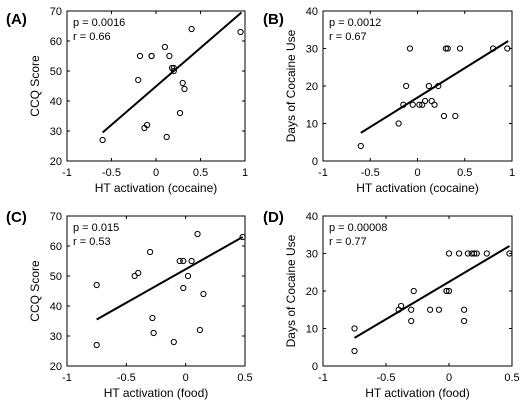  I want to click on r-value-text: r = 0.53, so click(92, 242).